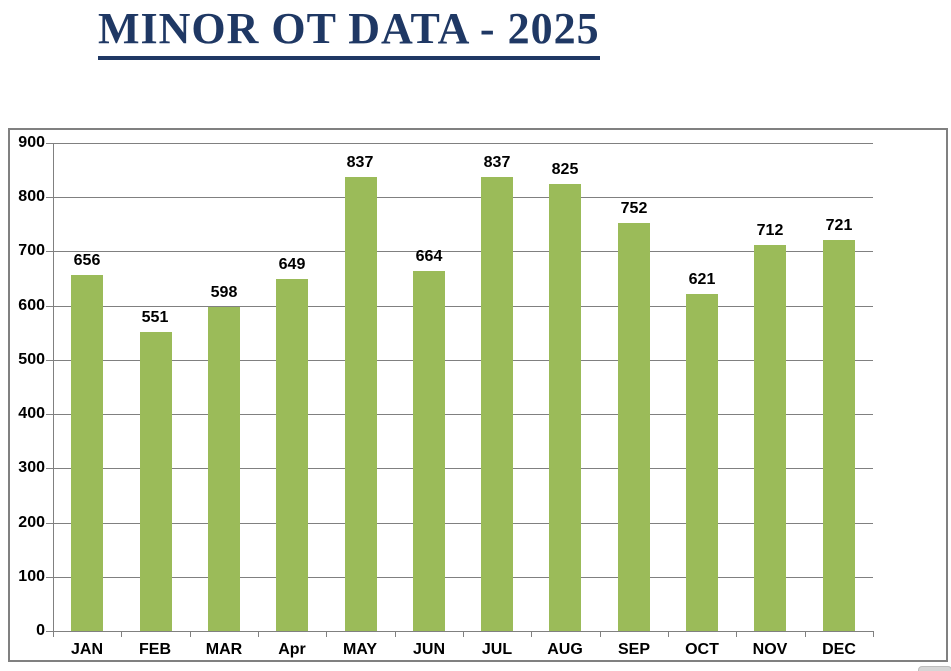 This screenshot has height=671, width=951. I want to click on value-label-AUG: 825, so click(565, 169).